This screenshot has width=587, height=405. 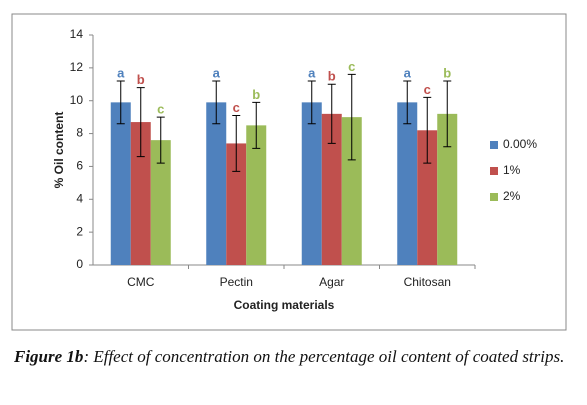 What do you see at coordinates (77, 34) in the screenshot?
I see `y-tick-label: 14` at bounding box center [77, 34].